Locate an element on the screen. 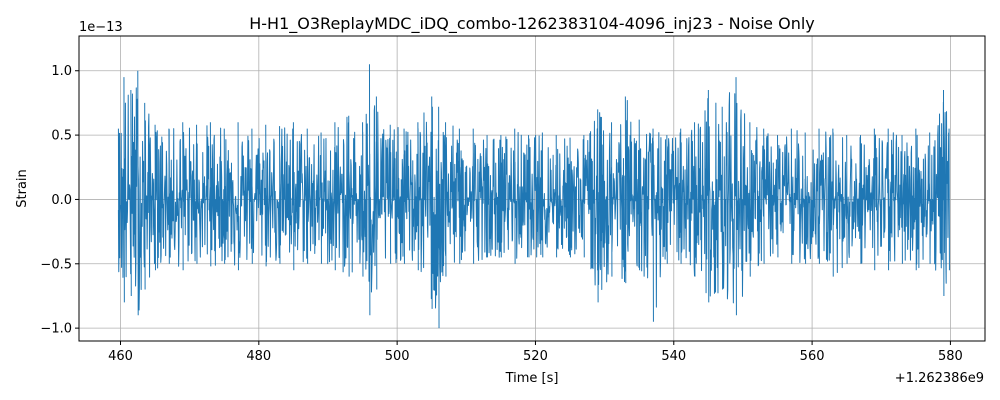 Image resolution: width=1000 pixels, height=400 pixels. x-axis-label: Time [s] is located at coordinates (532, 378).